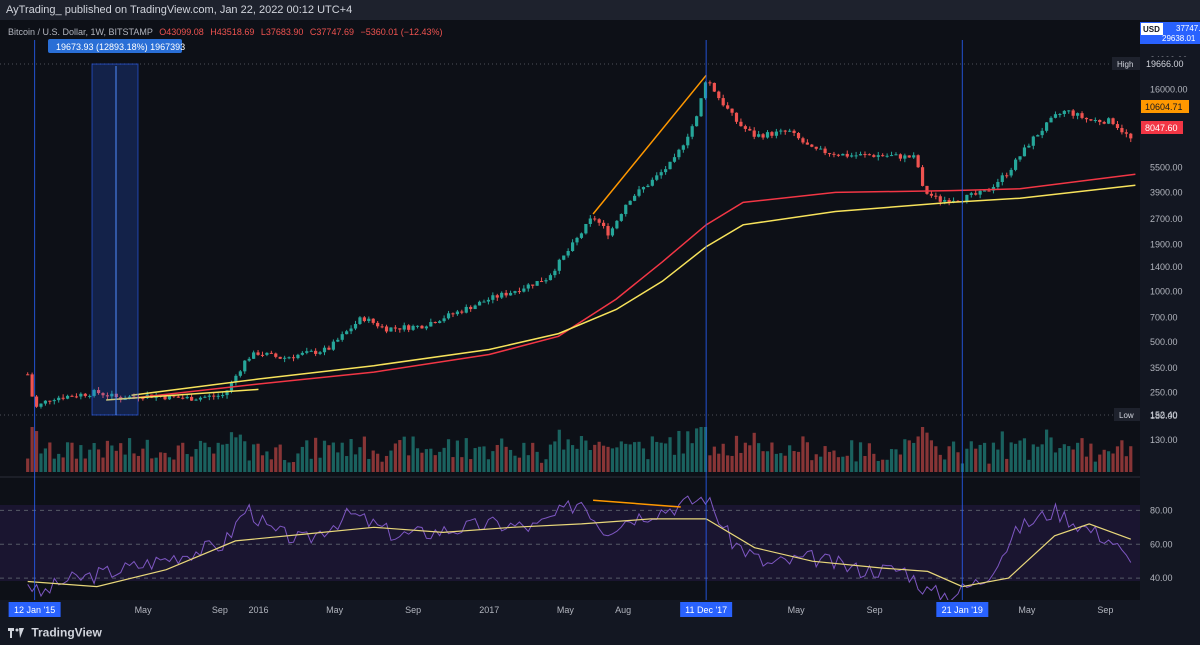  What do you see at coordinates (115, 239) in the screenshot?
I see `measure-range-box` at bounding box center [115, 239].